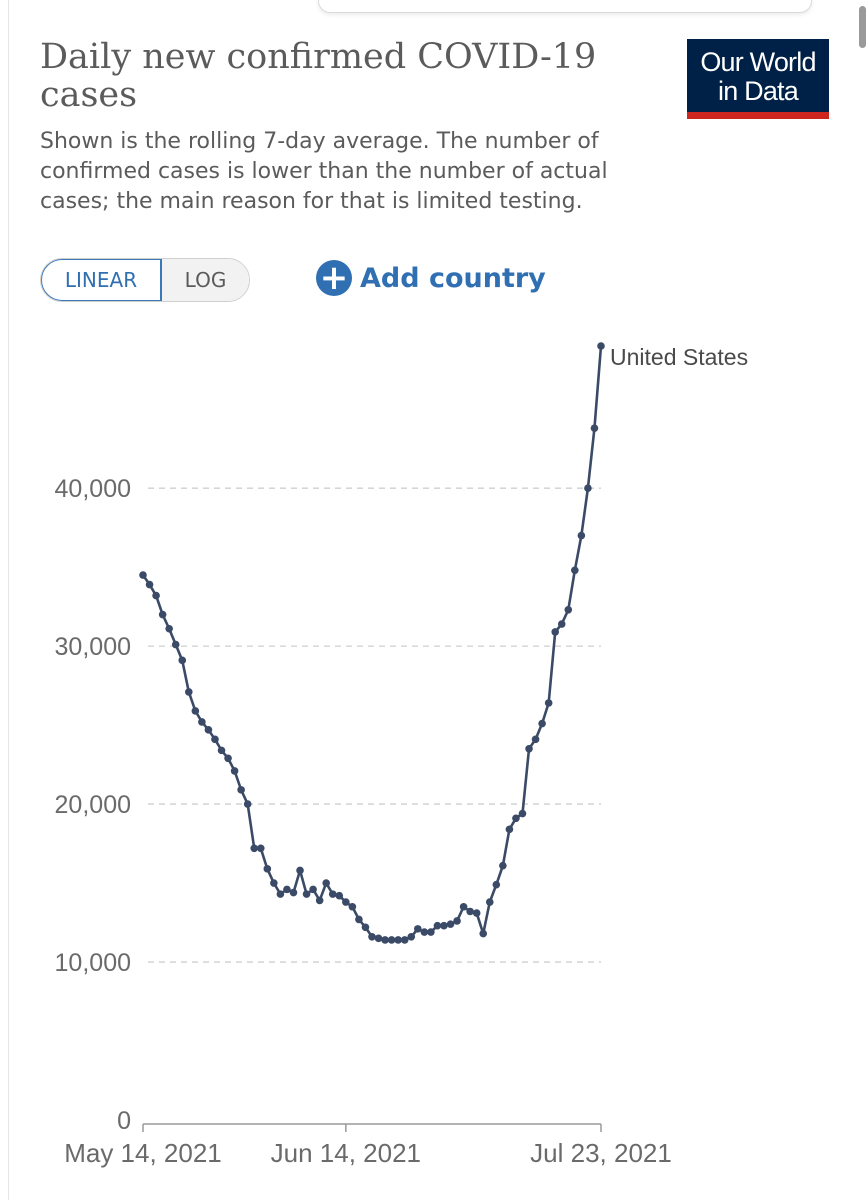 The image size is (868, 1200). What do you see at coordinates (758, 115) in the screenshot?
I see `logo-red-bar` at bounding box center [758, 115].